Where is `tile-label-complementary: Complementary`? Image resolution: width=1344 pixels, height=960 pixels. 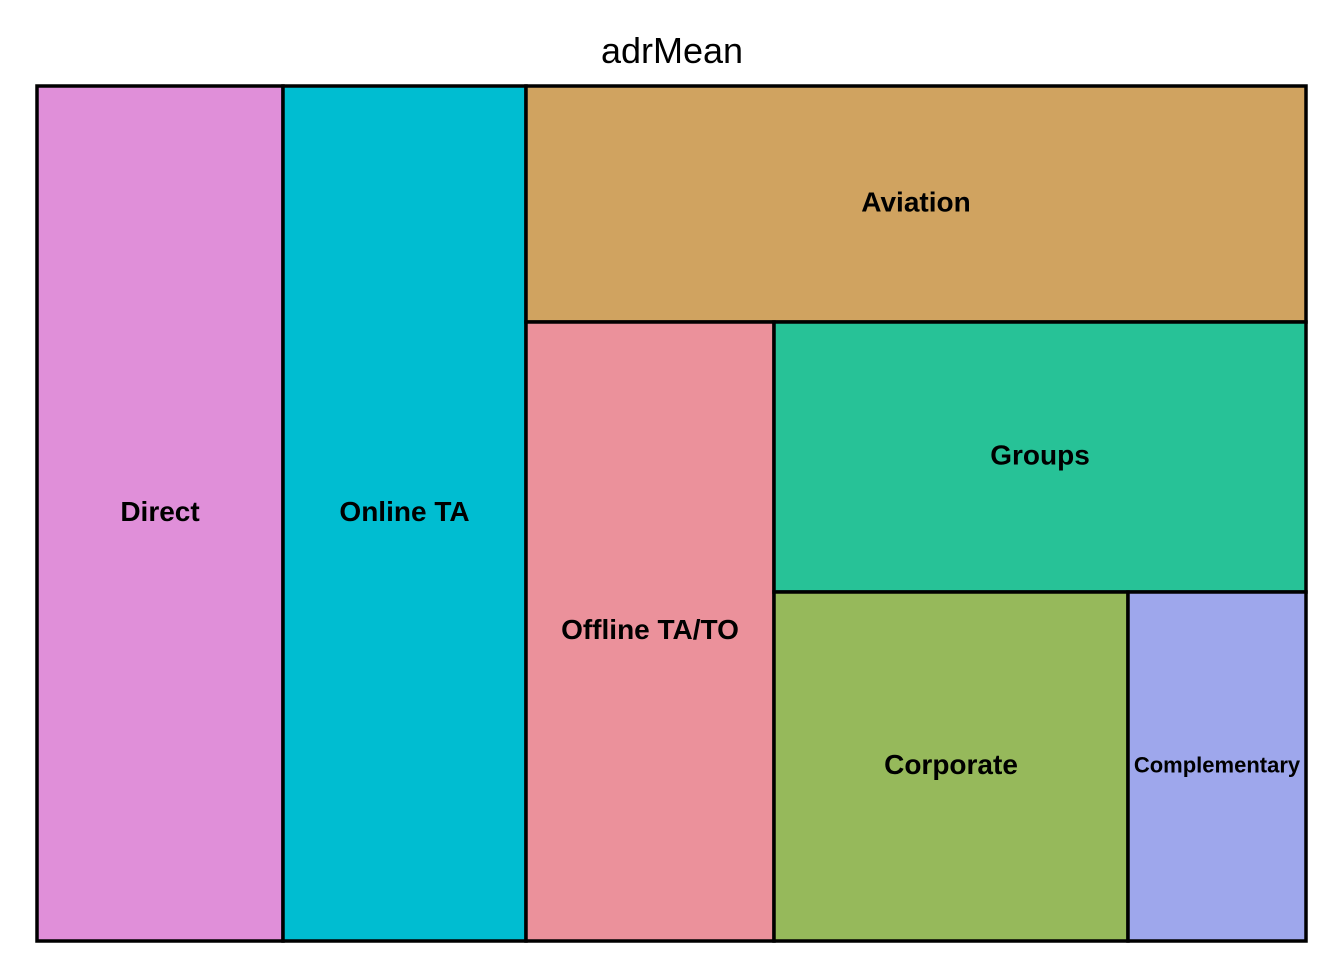
tile-label-complementary: Complementary is located at coordinates (1217, 764).